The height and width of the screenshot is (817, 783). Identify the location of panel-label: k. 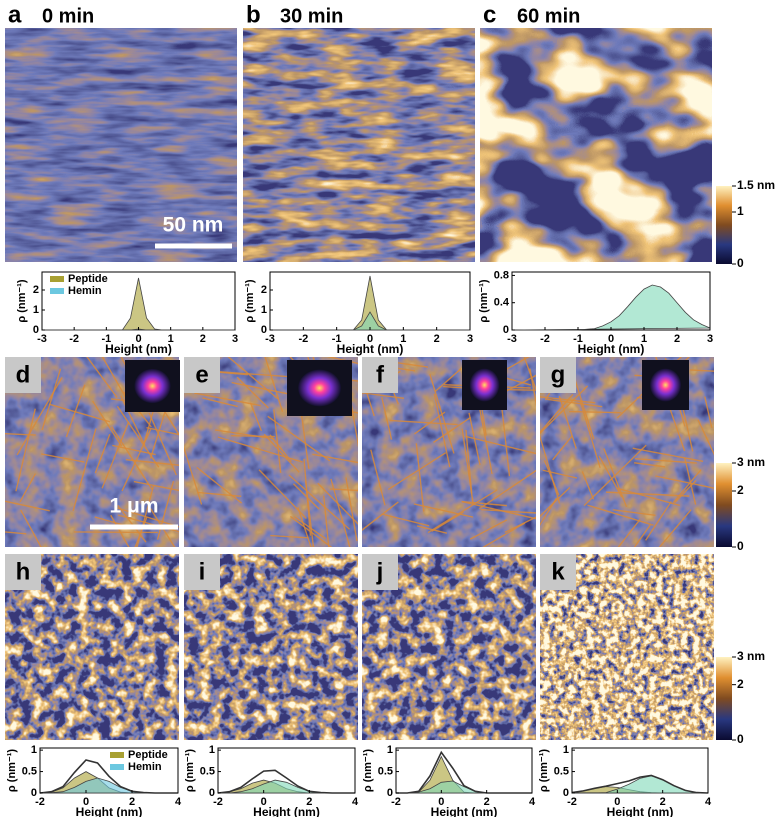
(558, 571).